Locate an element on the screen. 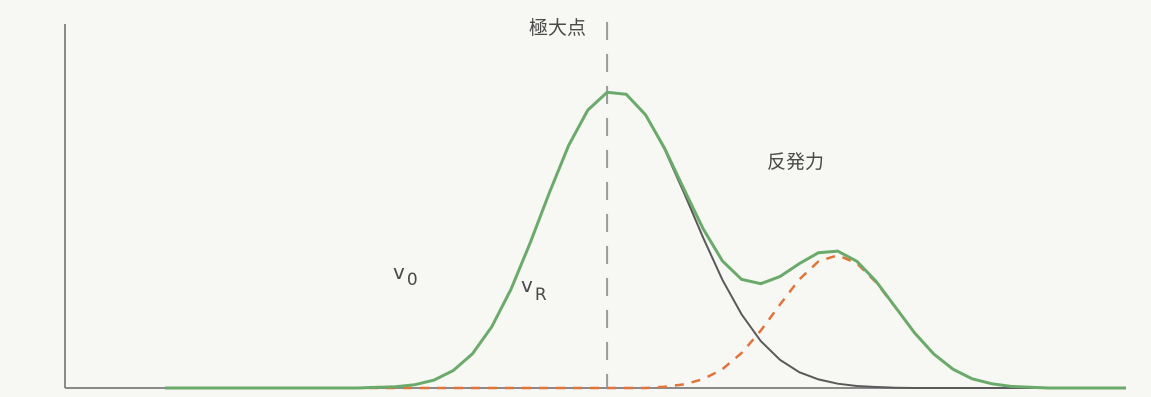 The width and height of the screenshot is (1151, 397). annotation-peak: 極大点 is located at coordinates (557, 28).